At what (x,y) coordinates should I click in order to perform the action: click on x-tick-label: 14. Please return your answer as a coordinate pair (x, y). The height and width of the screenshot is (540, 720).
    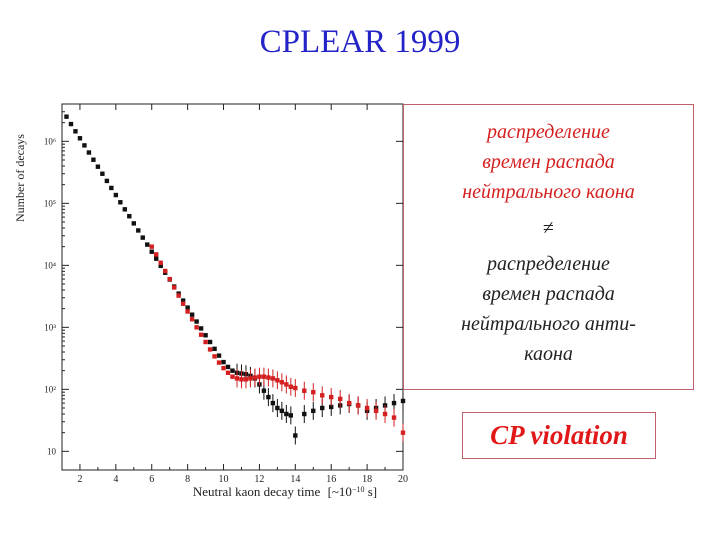
    Looking at the image, I should click on (295, 479).